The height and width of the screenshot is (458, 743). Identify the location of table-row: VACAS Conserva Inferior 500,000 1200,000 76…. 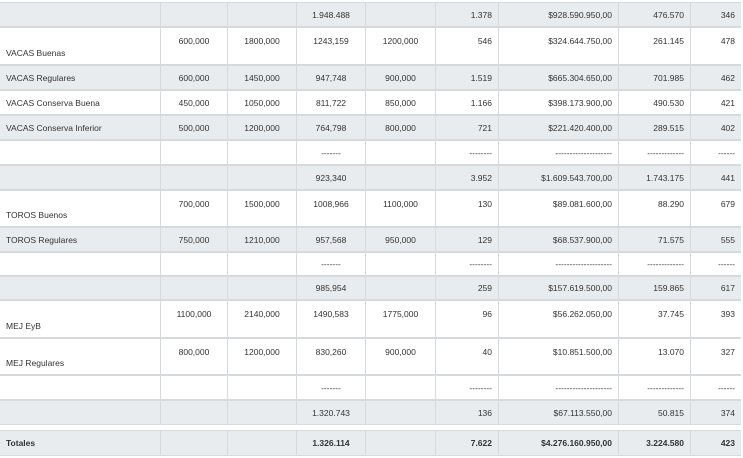
(370, 127).